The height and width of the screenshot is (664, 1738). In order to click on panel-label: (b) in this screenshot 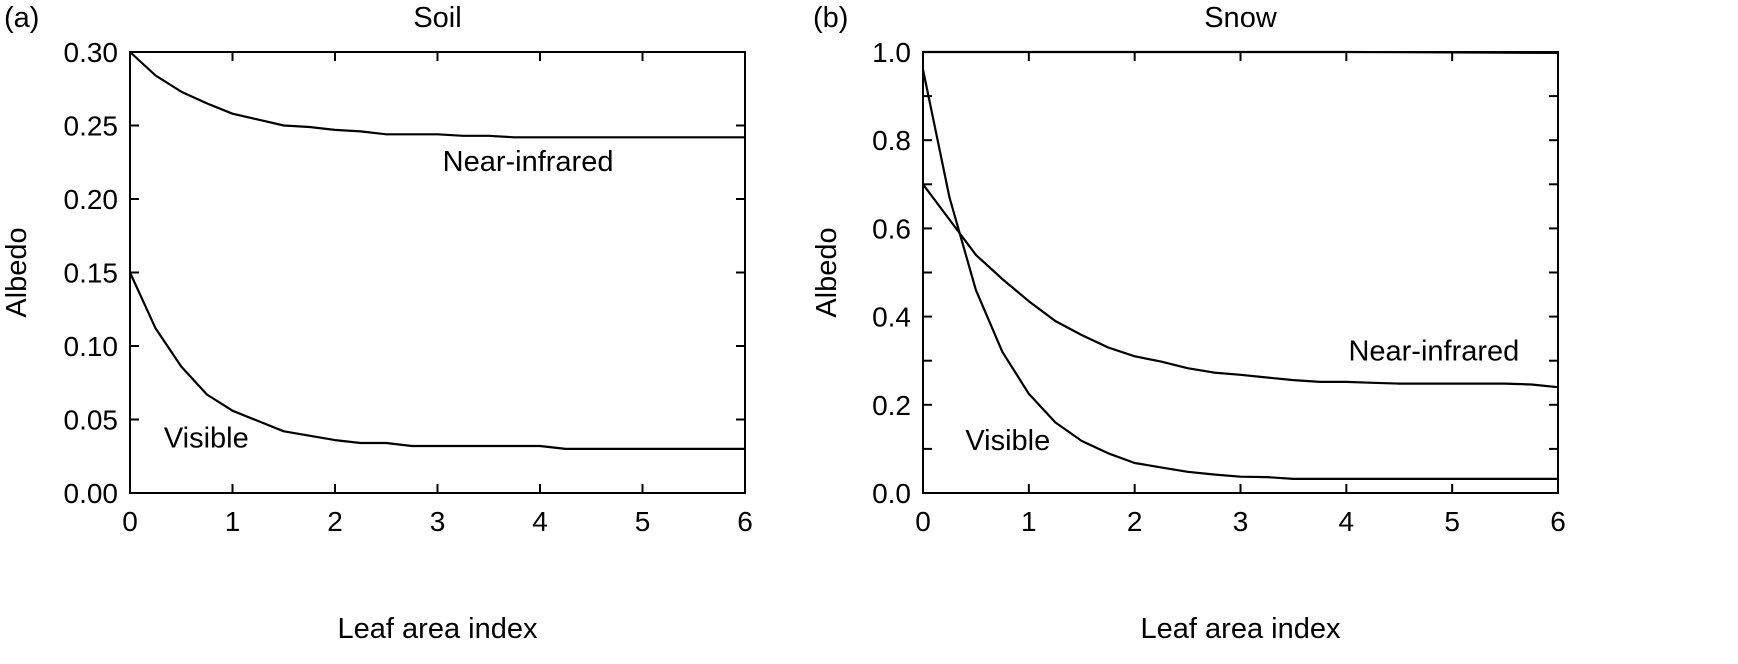, I will do `click(830, 18)`.